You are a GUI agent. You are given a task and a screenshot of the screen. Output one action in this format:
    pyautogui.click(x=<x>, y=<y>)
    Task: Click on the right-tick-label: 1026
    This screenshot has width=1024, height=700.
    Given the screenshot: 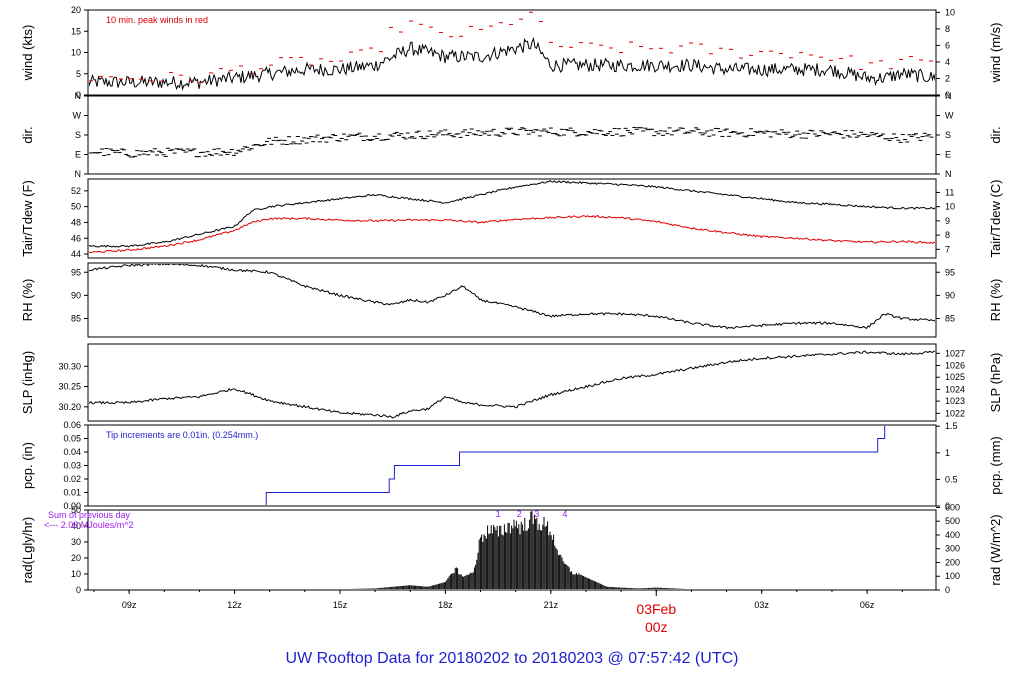 What is the action you would take?
    pyautogui.click(x=955, y=365)
    